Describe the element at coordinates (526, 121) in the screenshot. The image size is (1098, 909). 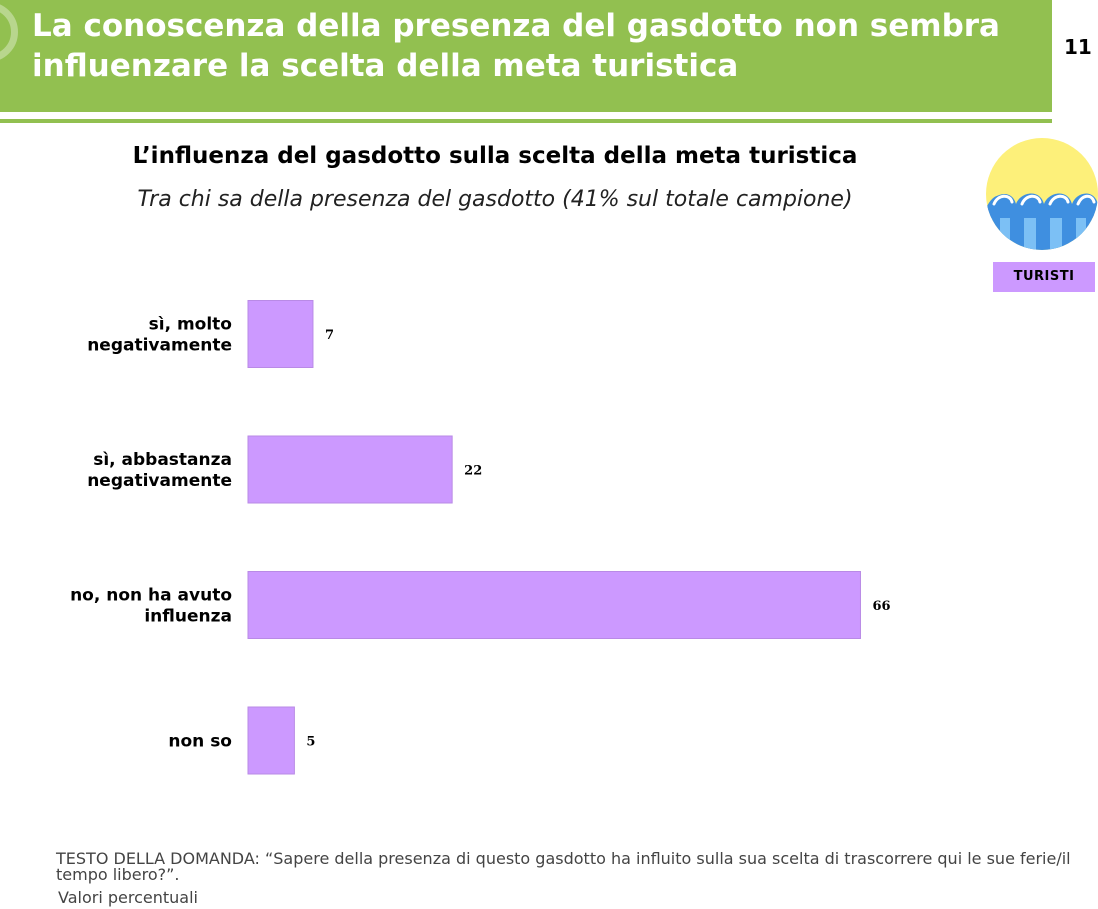
I see `header-divider` at that location.